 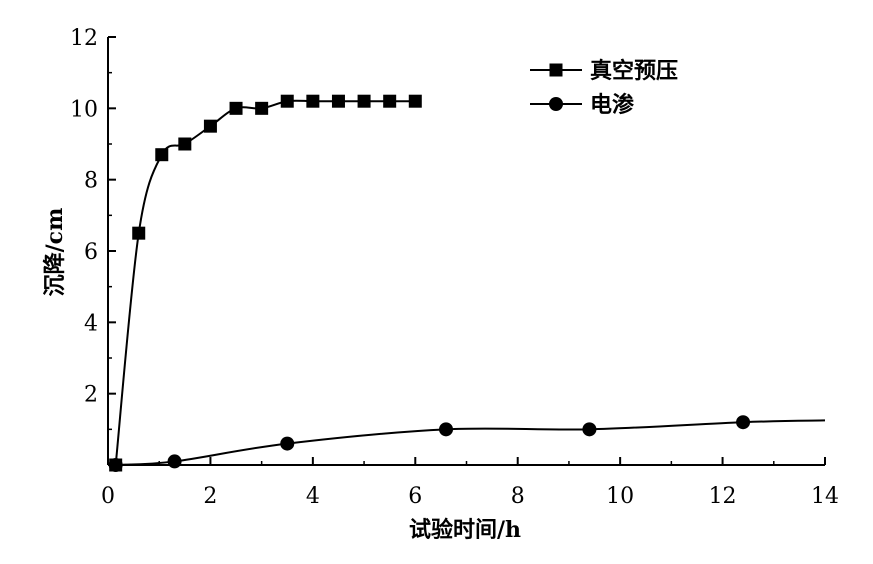 I want to click on y-tick-label: 6, so click(x=91, y=252).